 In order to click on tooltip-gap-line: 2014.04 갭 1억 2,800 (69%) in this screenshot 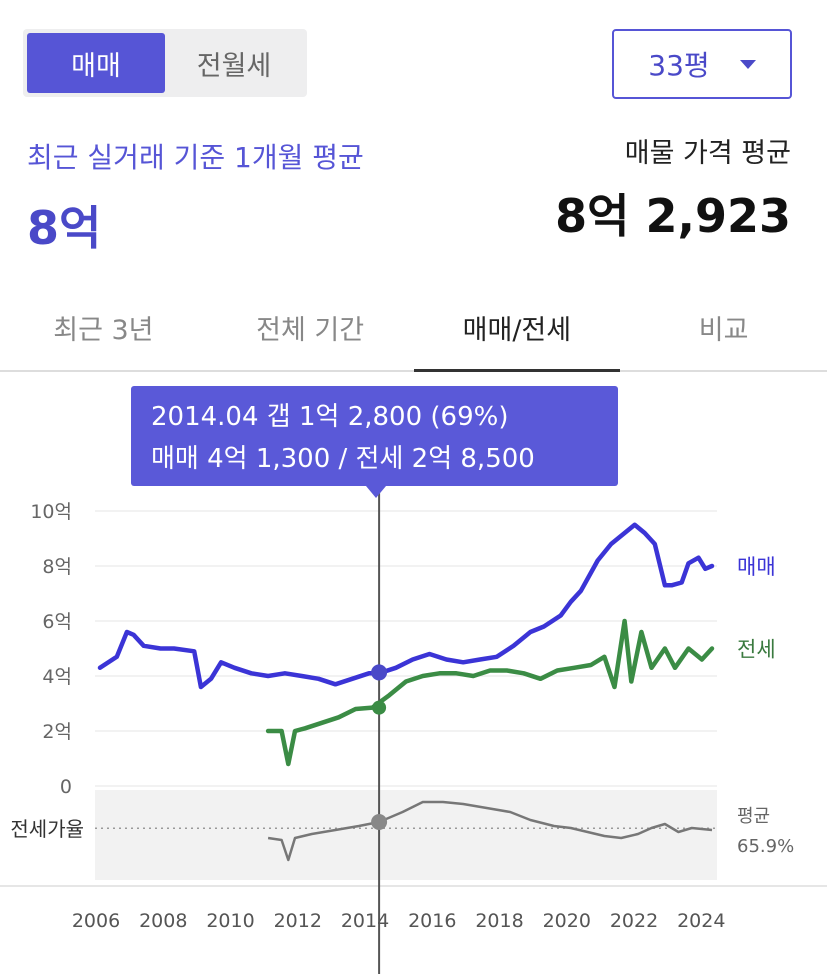, I will do `click(330, 417)`.